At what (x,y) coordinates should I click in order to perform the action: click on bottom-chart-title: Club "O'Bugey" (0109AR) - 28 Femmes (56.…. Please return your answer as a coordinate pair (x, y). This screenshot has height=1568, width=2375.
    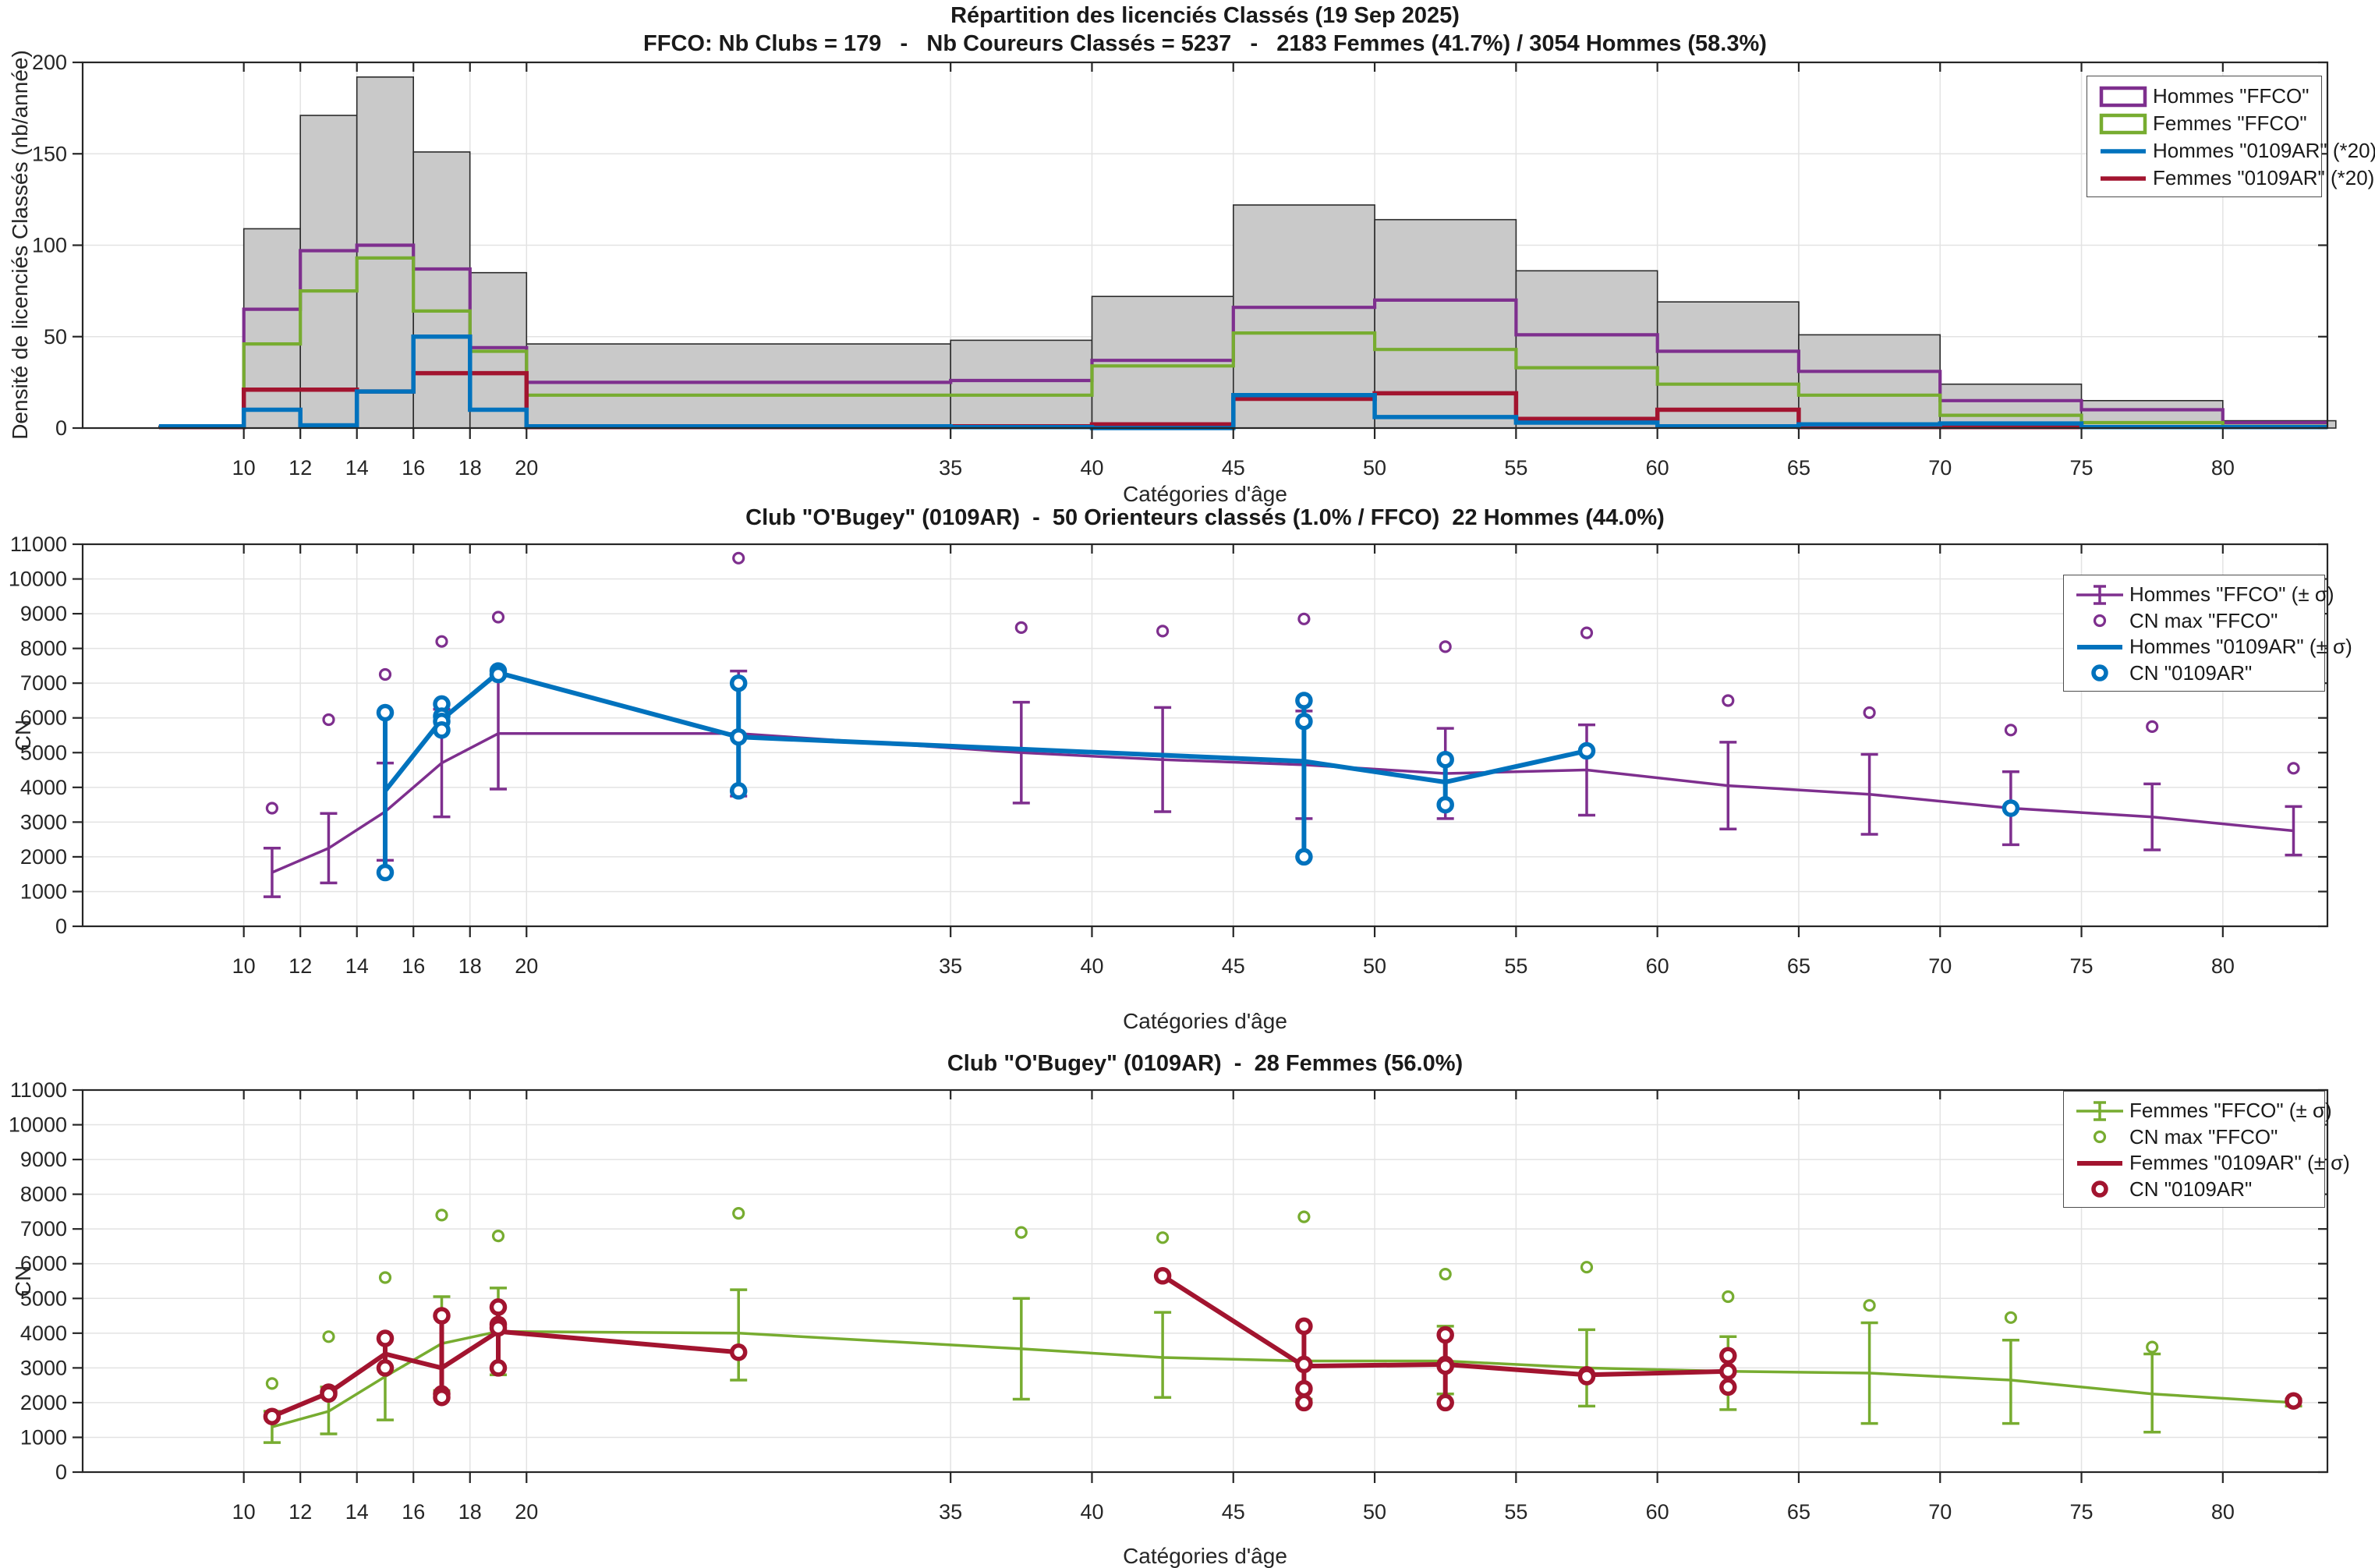
    Looking at the image, I should click on (1205, 1063).